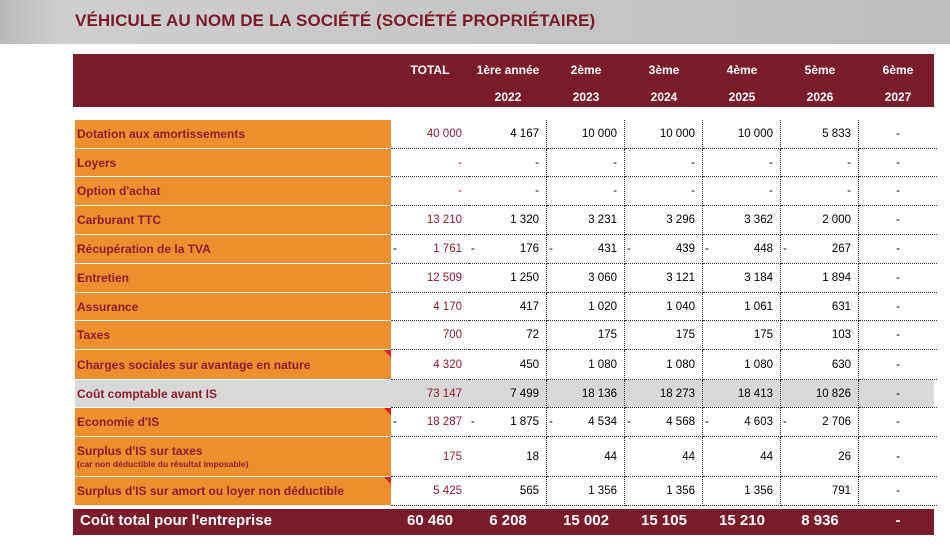 This screenshot has width=950, height=554. What do you see at coordinates (820, 134) in the screenshot?
I see `cell-year-5: 5 833` at bounding box center [820, 134].